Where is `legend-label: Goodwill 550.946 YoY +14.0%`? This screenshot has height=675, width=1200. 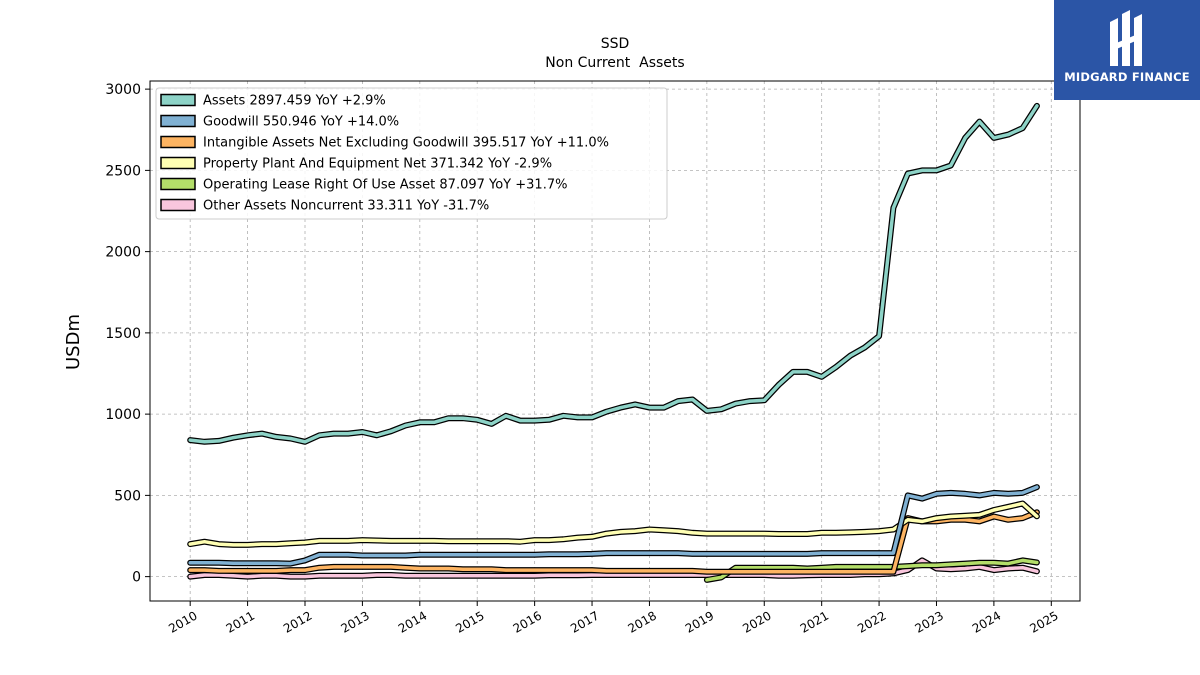 legend-label: Goodwill 550.946 YoY +14.0% is located at coordinates (301, 122).